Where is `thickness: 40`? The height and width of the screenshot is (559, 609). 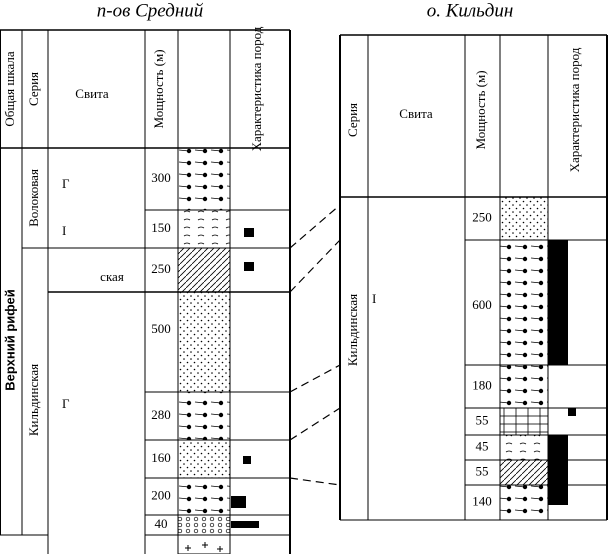 thickness: 40 is located at coordinates (161, 523).